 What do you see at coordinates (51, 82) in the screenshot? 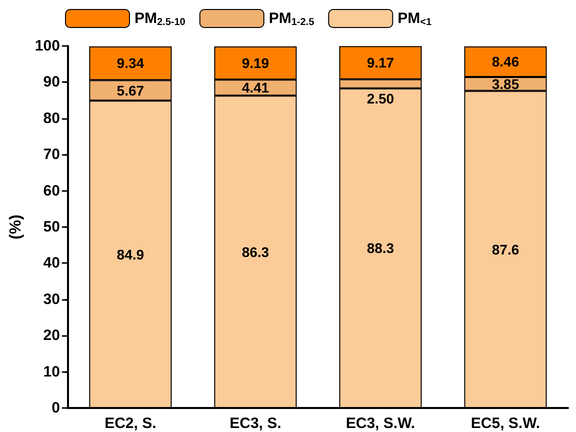
I see `y-tick-label: 90` at bounding box center [51, 82].